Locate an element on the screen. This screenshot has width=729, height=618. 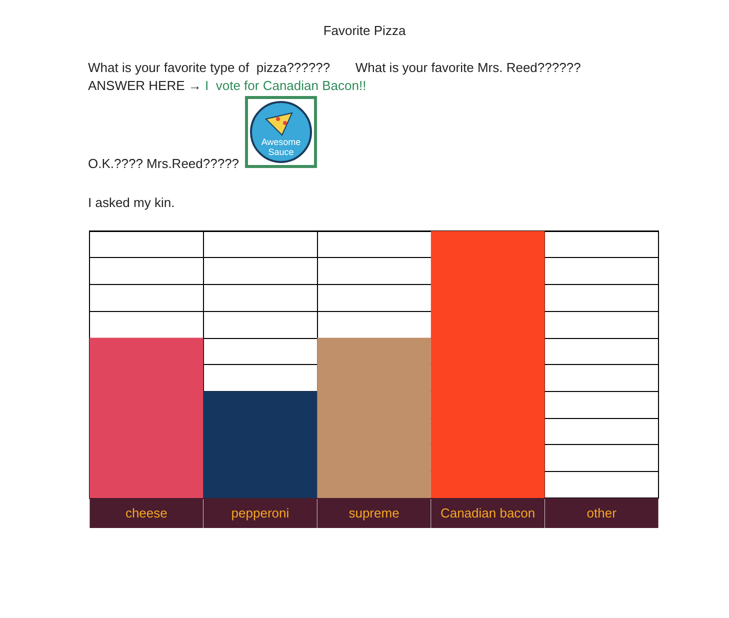
pizza-badge-icon: Awesome Sauce is located at coordinates (281, 132).